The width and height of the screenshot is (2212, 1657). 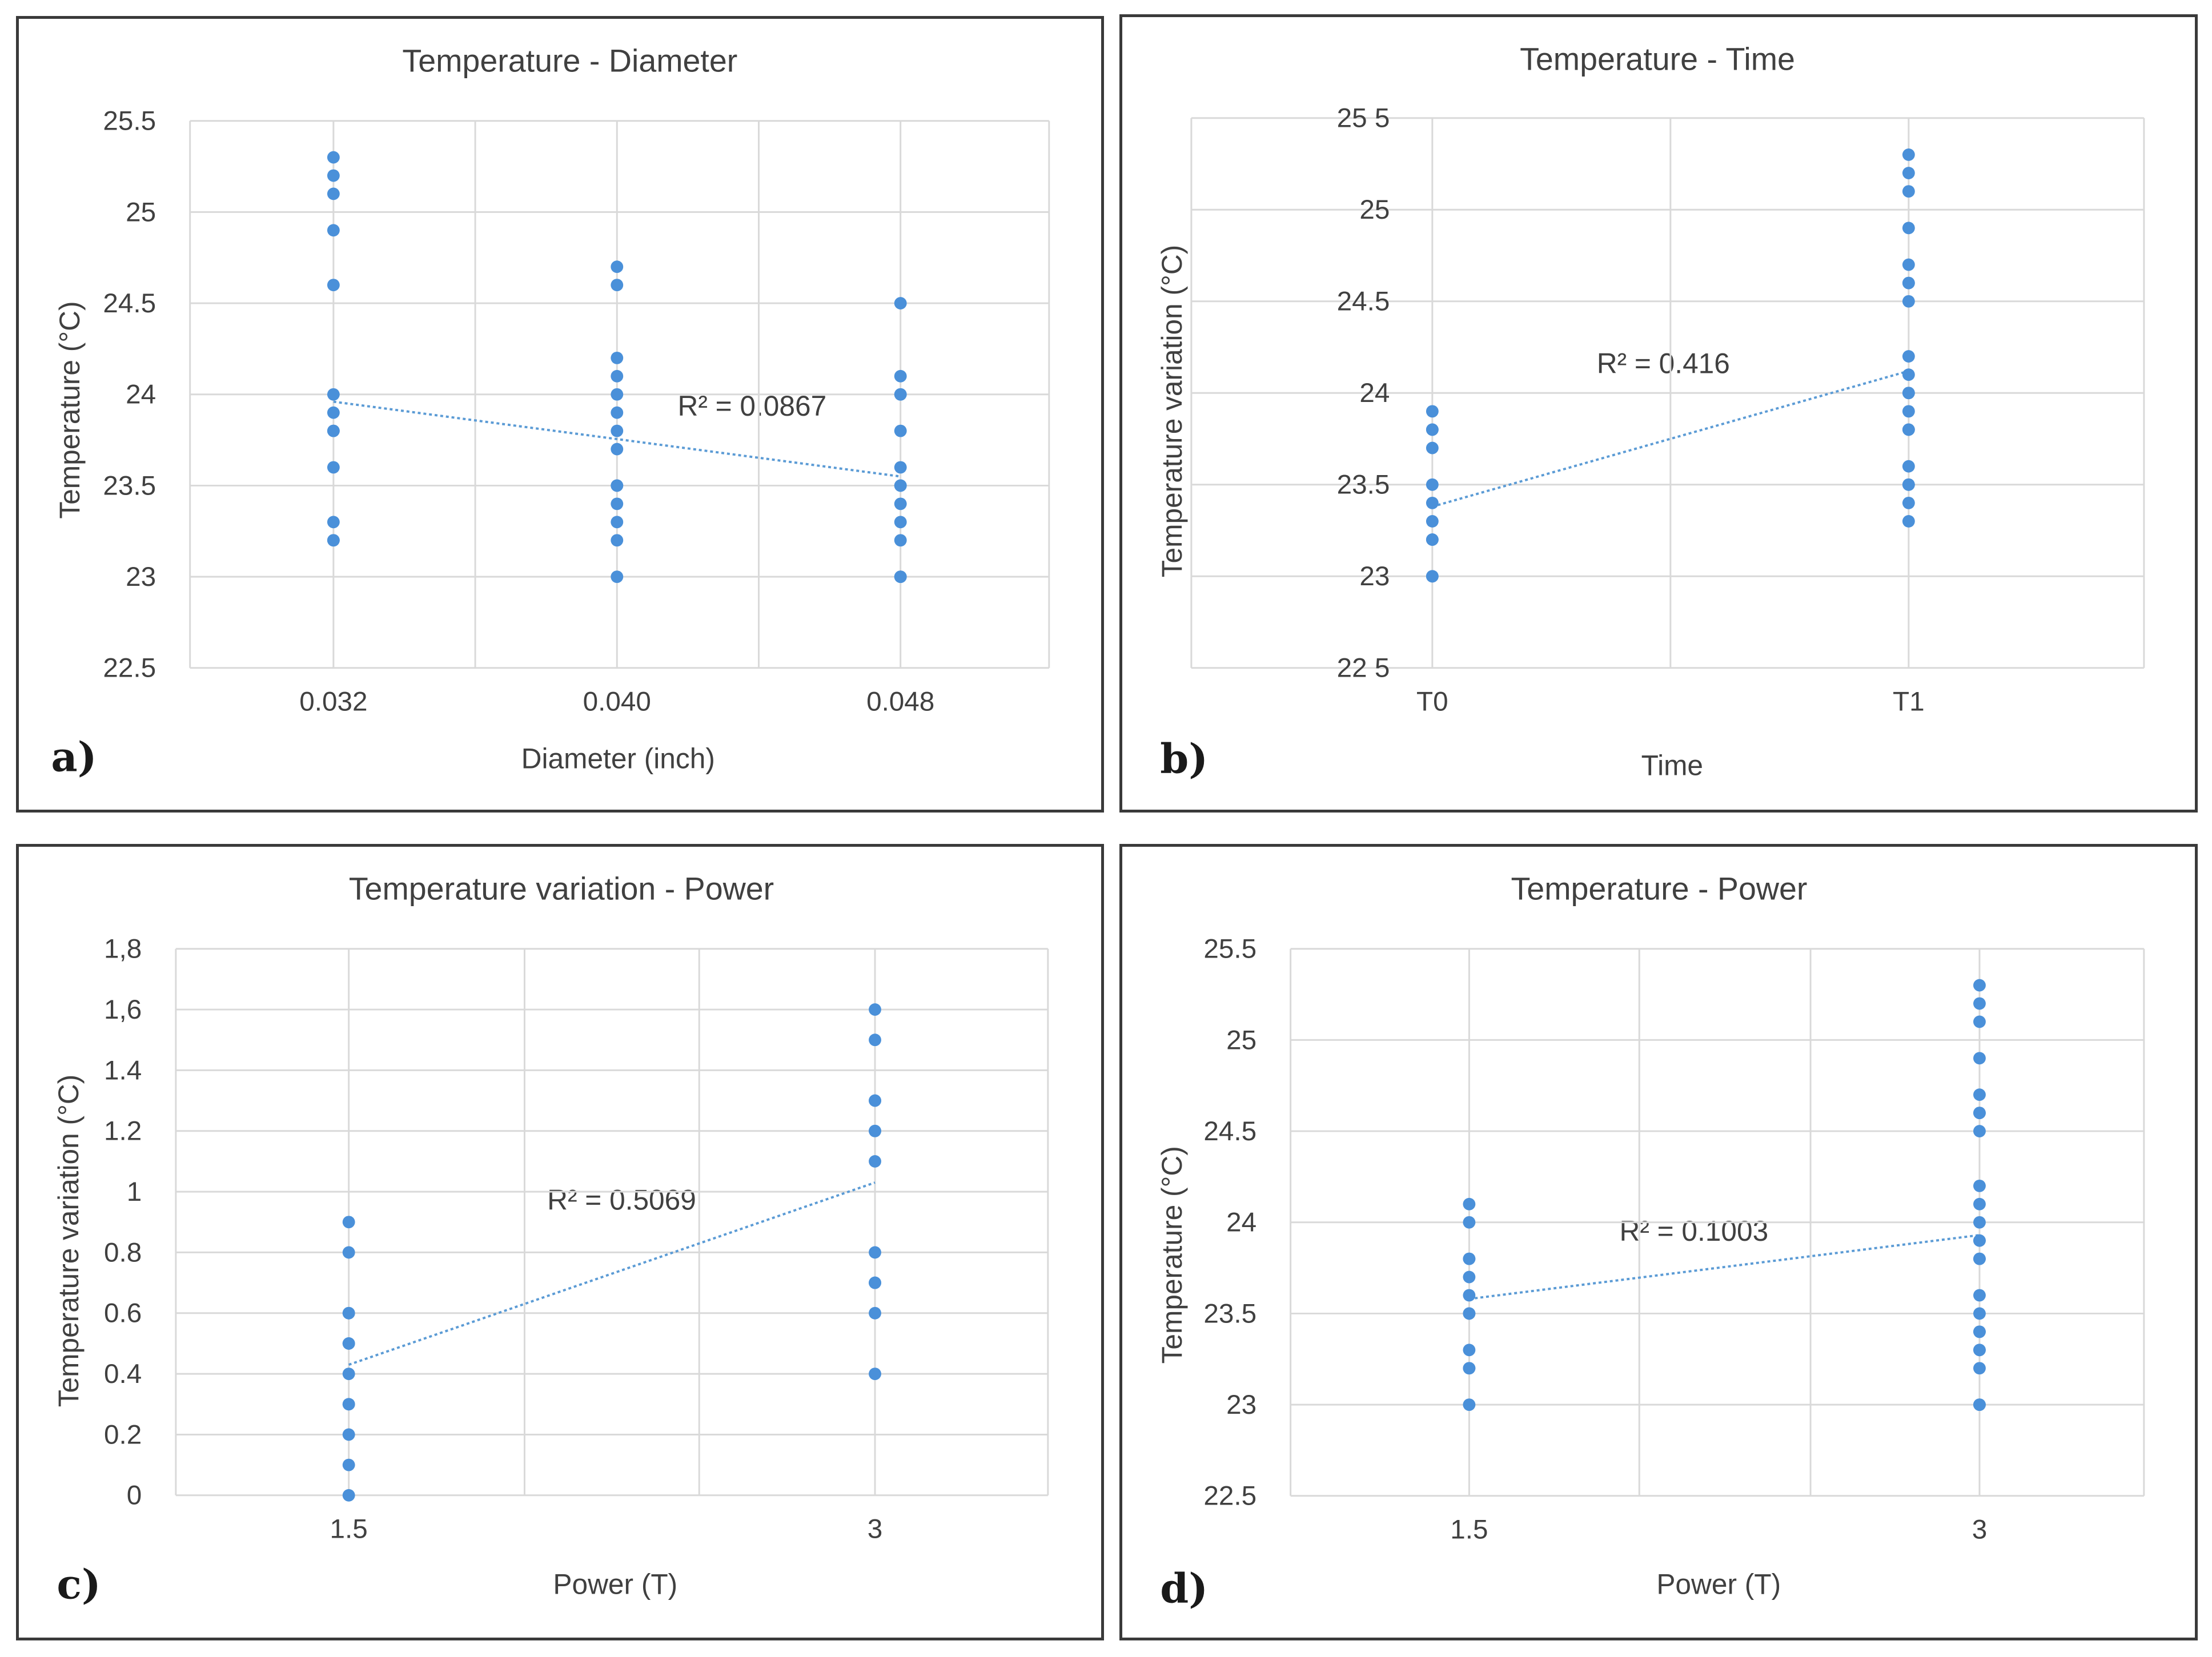 I want to click on y-tick-label: 23, so click(x=141, y=577).